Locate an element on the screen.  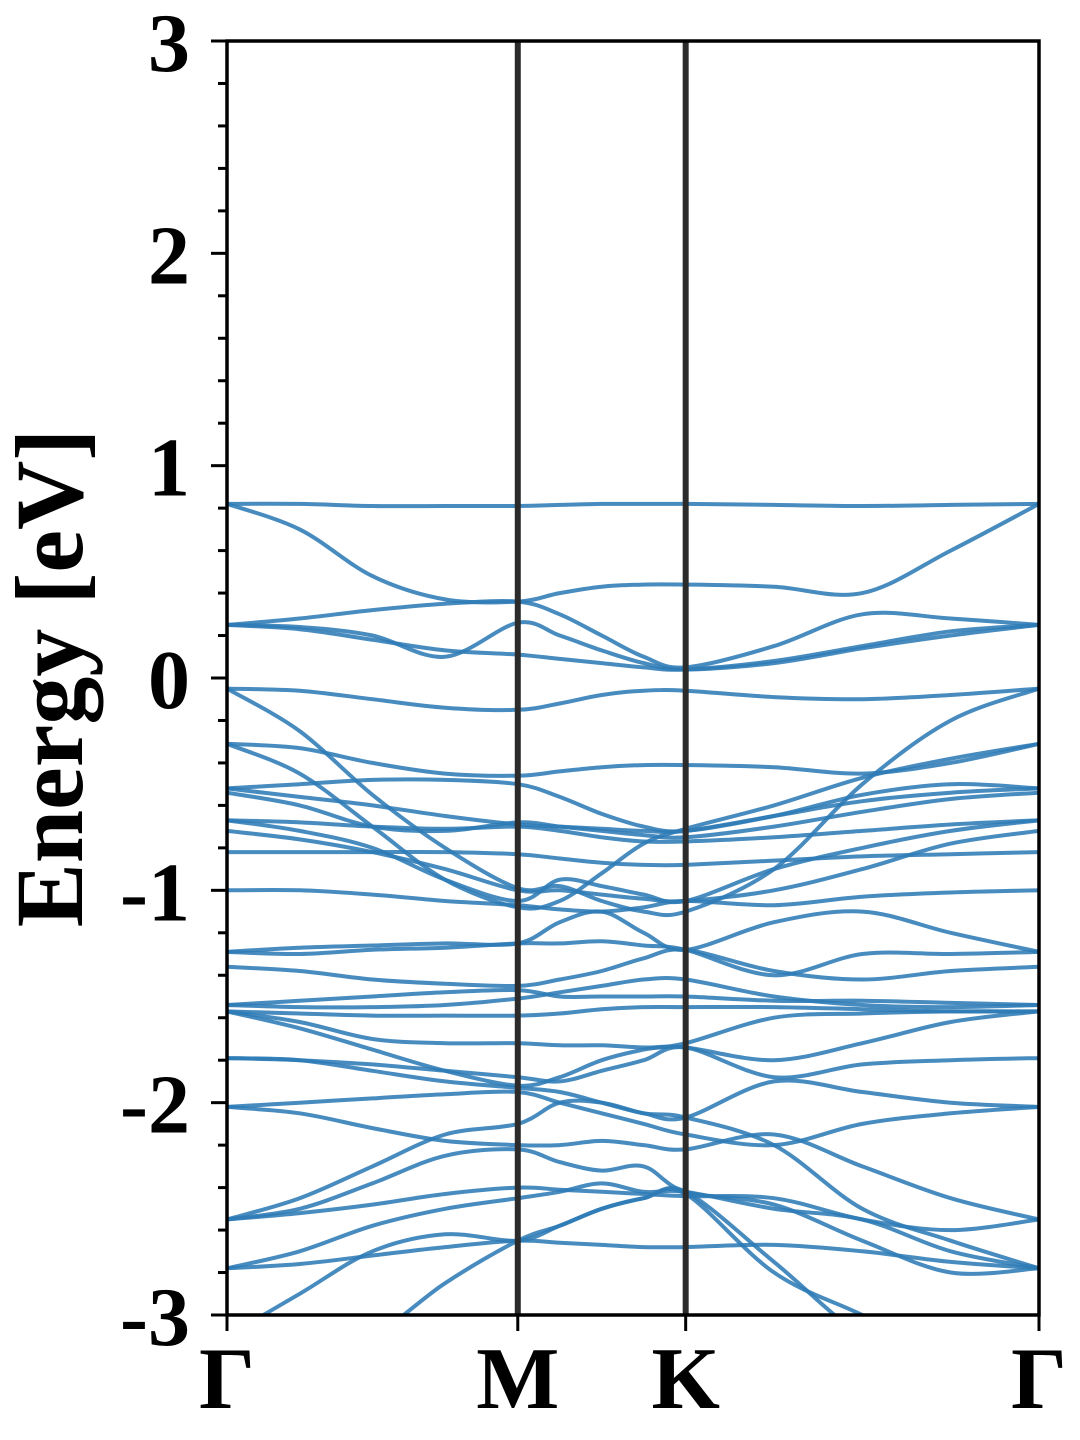
y-axis-ticks: -3 -2 -1 0 1 2 3 is located at coordinates (173, 682).